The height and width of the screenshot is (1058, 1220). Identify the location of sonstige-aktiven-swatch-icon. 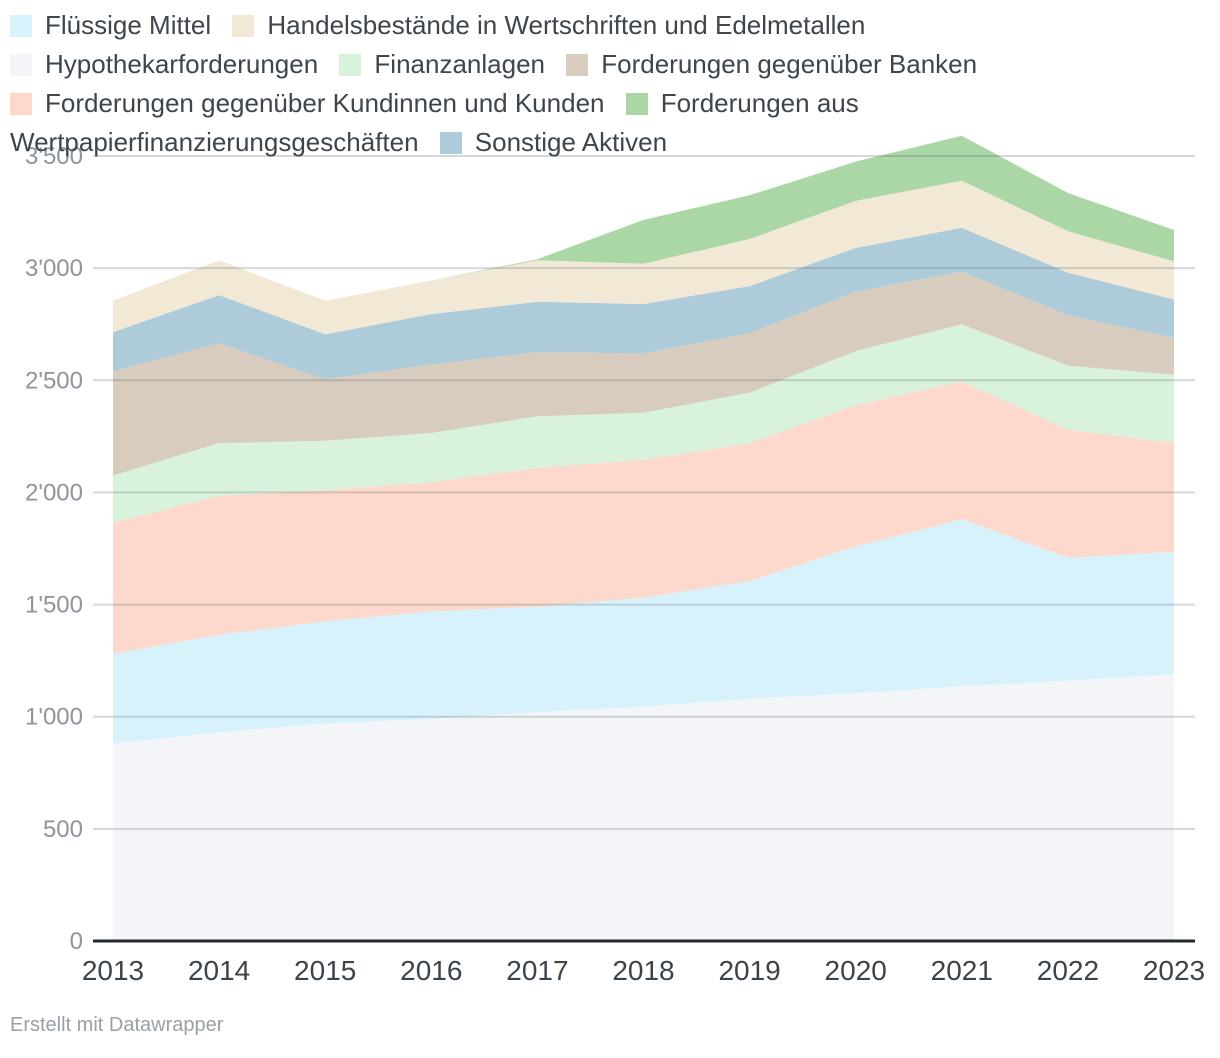
(450, 143).